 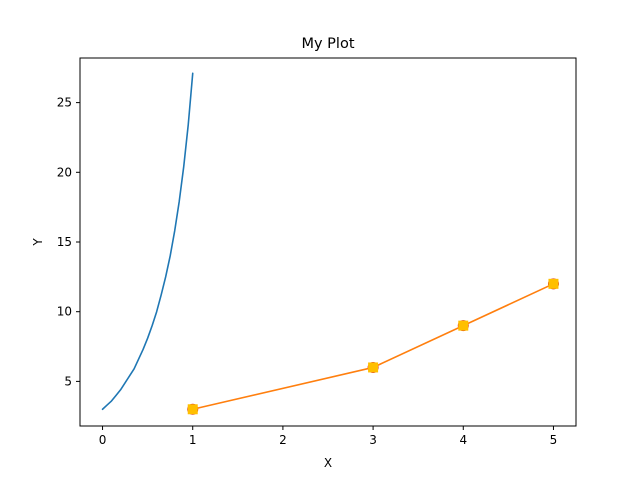 What do you see at coordinates (68, 381) in the screenshot?
I see `y-tick-label: 5` at bounding box center [68, 381].